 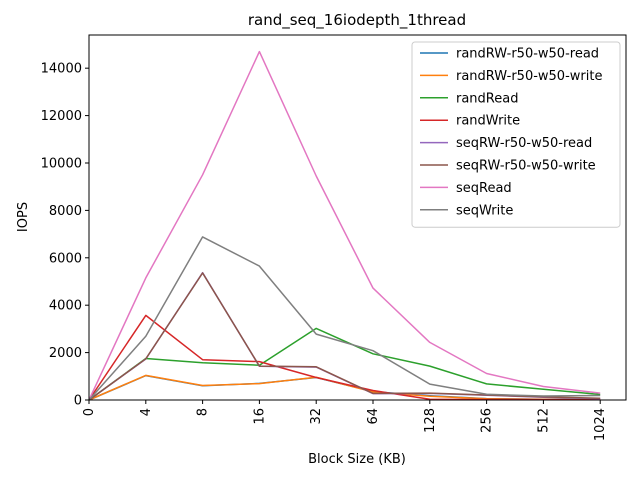 I want to click on legend-label: randRW-r50-w50-read, so click(x=527, y=54).